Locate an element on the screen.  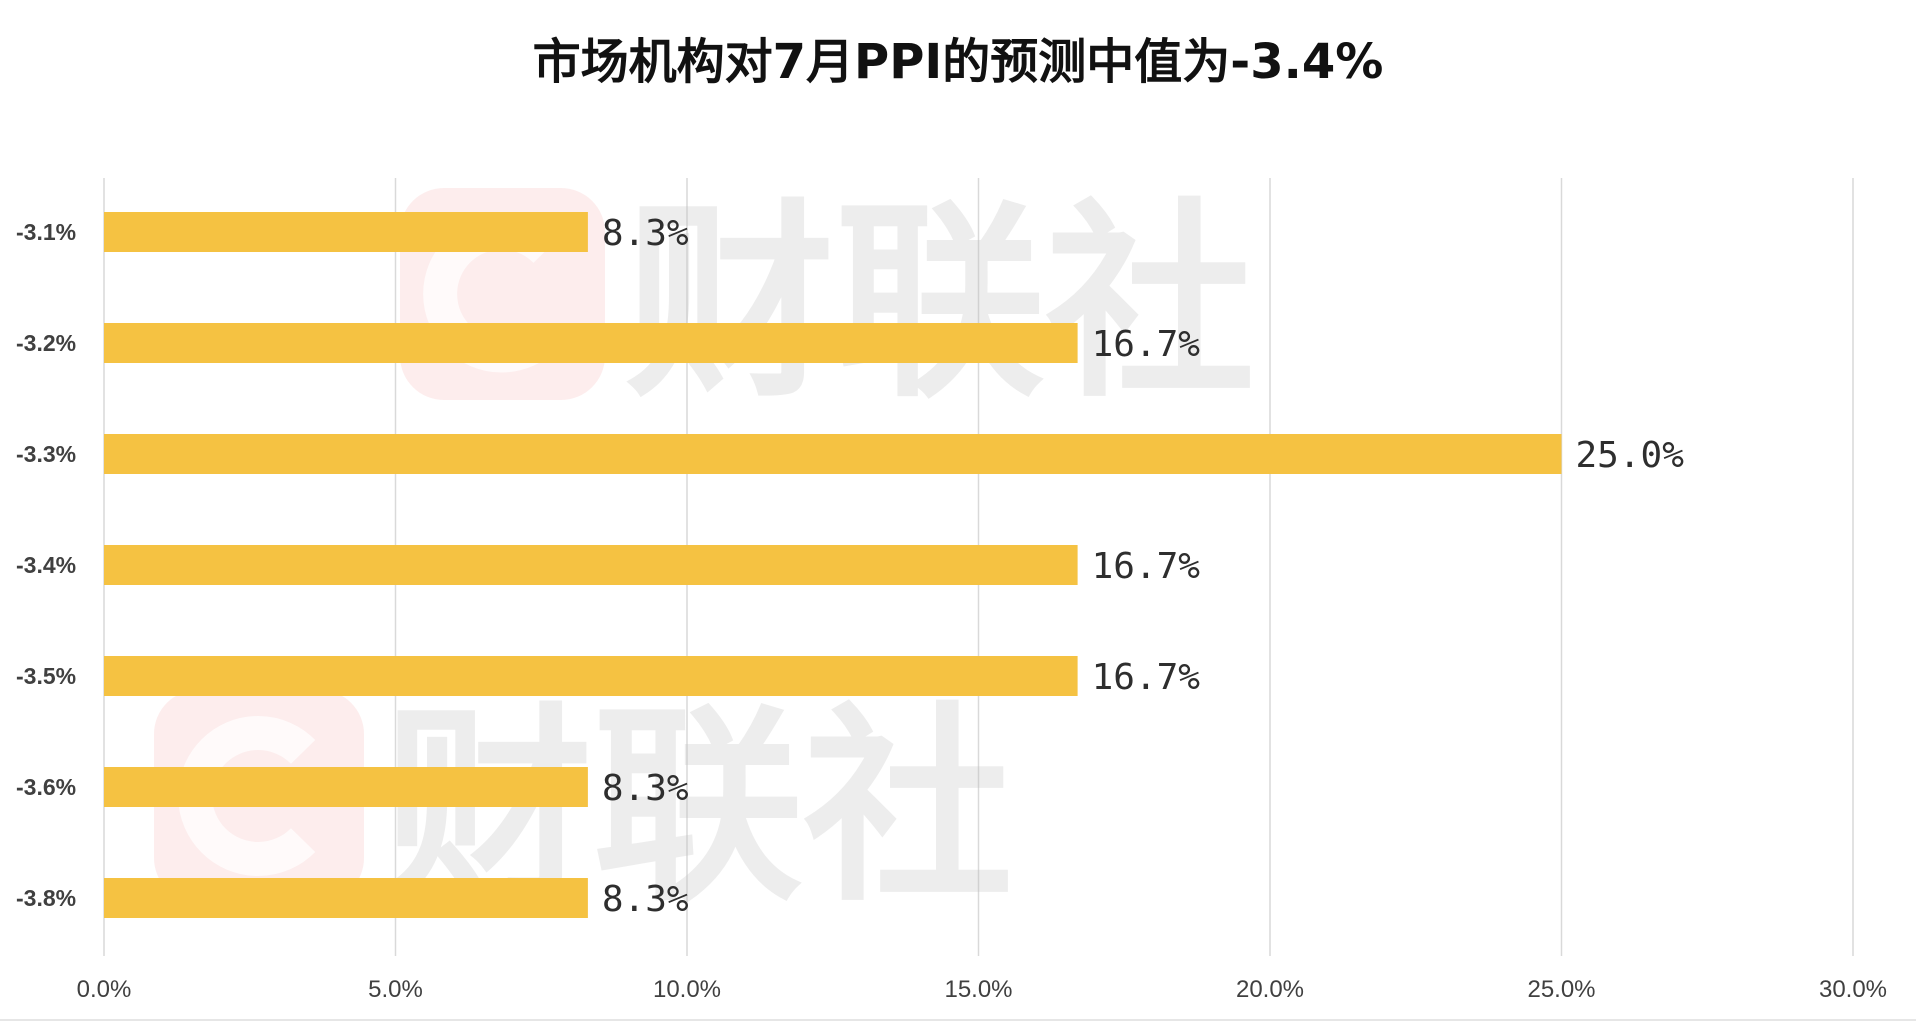
y-tick-label: -3.5% is located at coordinates (46, 676).